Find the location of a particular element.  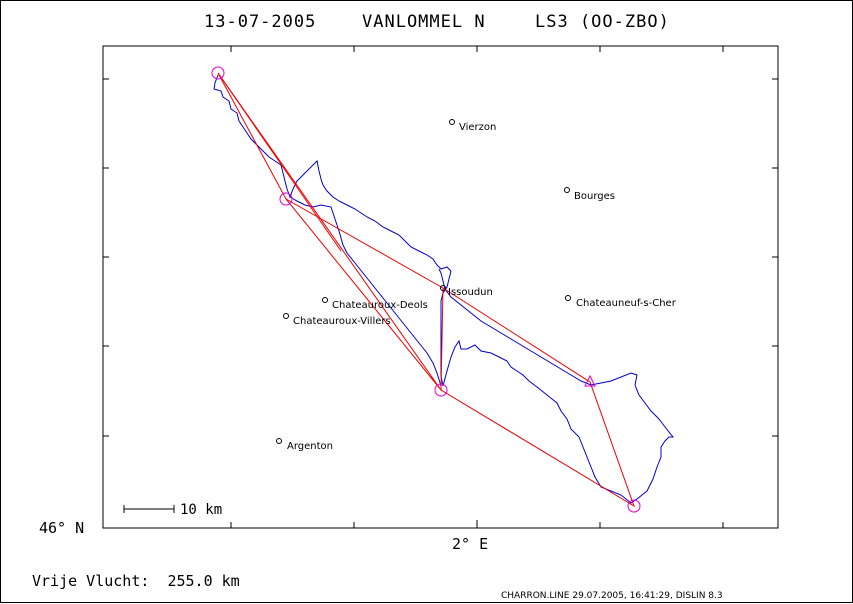

town-label: Chateauroux-Deols is located at coordinates (380, 305).